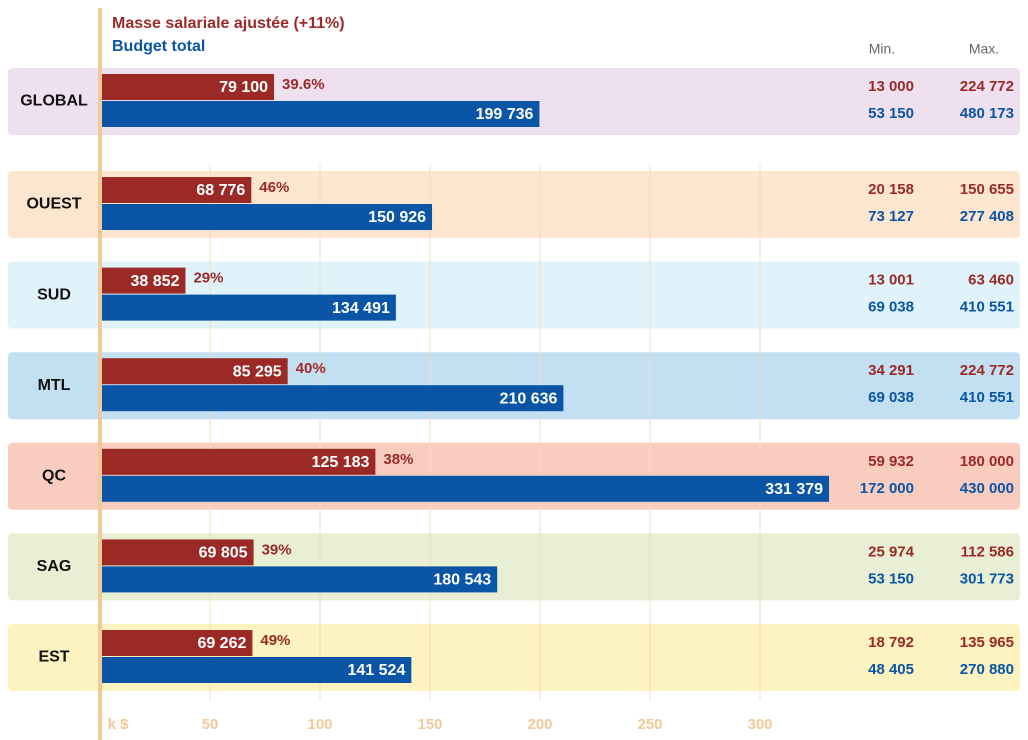 The width and height of the screenshot is (1028, 740). I want to click on min-value: 13 001, so click(891, 280).